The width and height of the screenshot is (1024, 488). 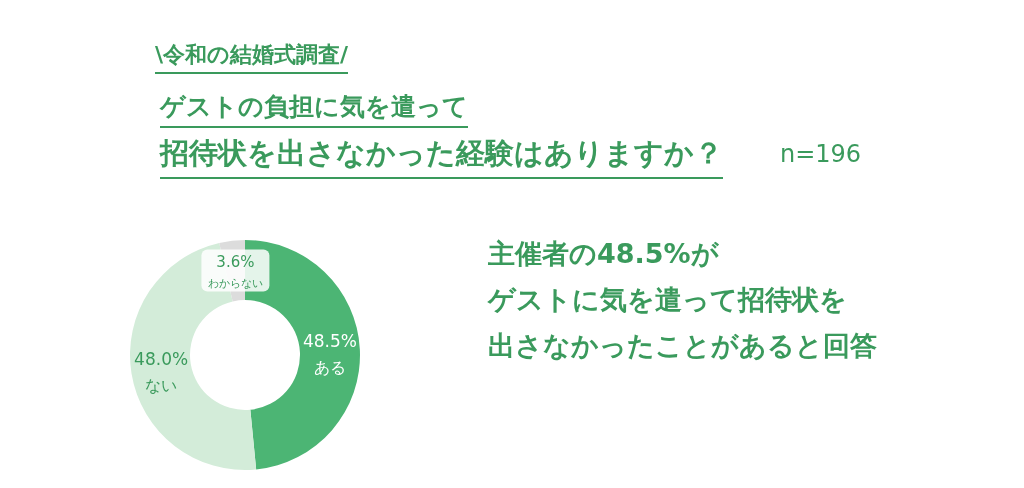 I want to click on text: ゲストに気を遣って招待状を, so click(x=667, y=300).